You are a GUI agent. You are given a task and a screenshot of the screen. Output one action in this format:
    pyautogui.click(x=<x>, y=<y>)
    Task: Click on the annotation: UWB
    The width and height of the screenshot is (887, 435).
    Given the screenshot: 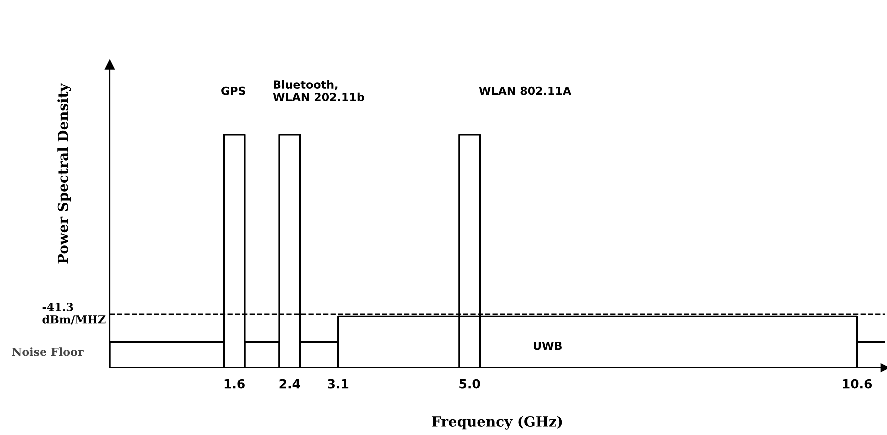 What is the action you would take?
    pyautogui.click(x=548, y=346)
    